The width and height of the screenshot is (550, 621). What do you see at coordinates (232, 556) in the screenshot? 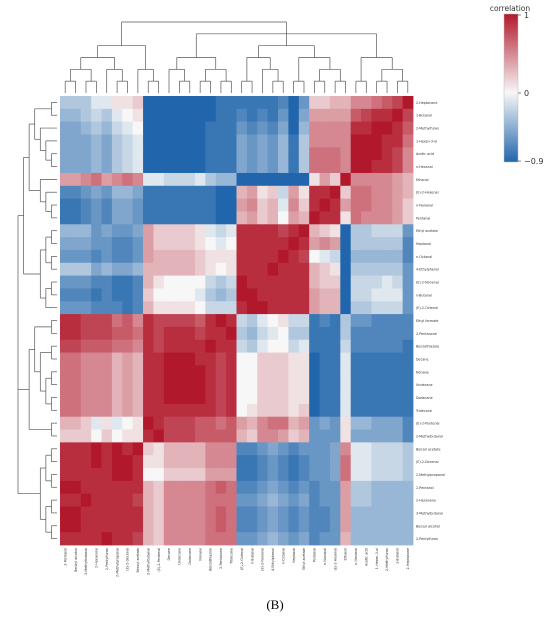
I see `column-label: Tridecane` at bounding box center [232, 556].